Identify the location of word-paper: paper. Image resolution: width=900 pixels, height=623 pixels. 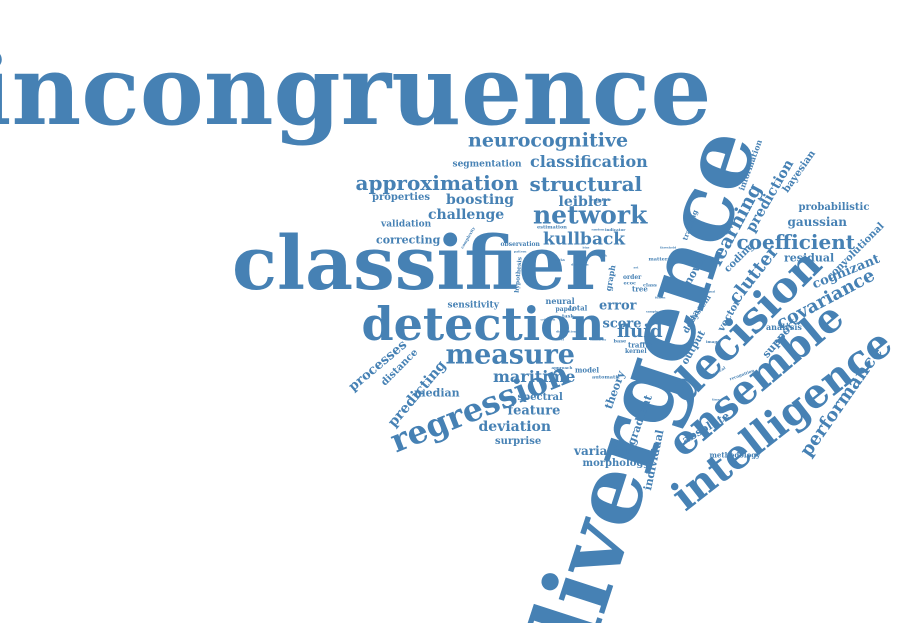
(565, 309).